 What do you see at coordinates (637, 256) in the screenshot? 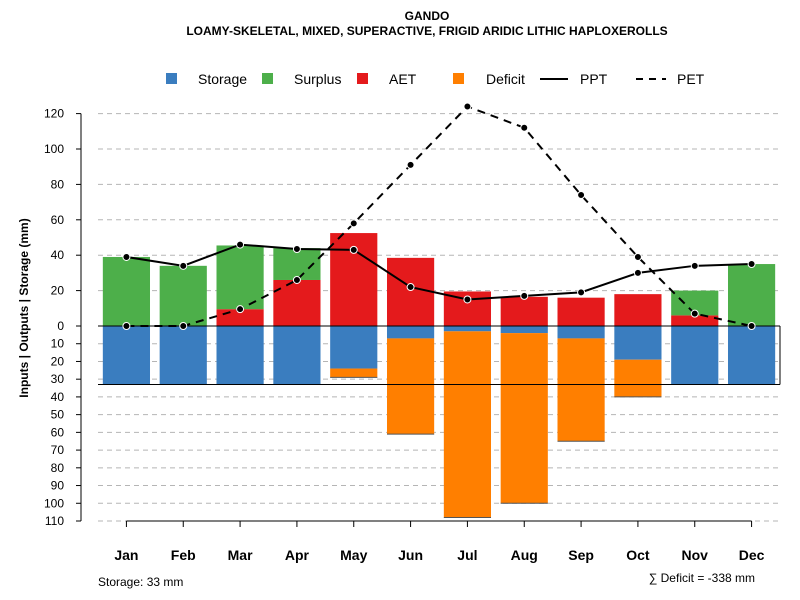
I see `pet-point-oct` at bounding box center [637, 256].